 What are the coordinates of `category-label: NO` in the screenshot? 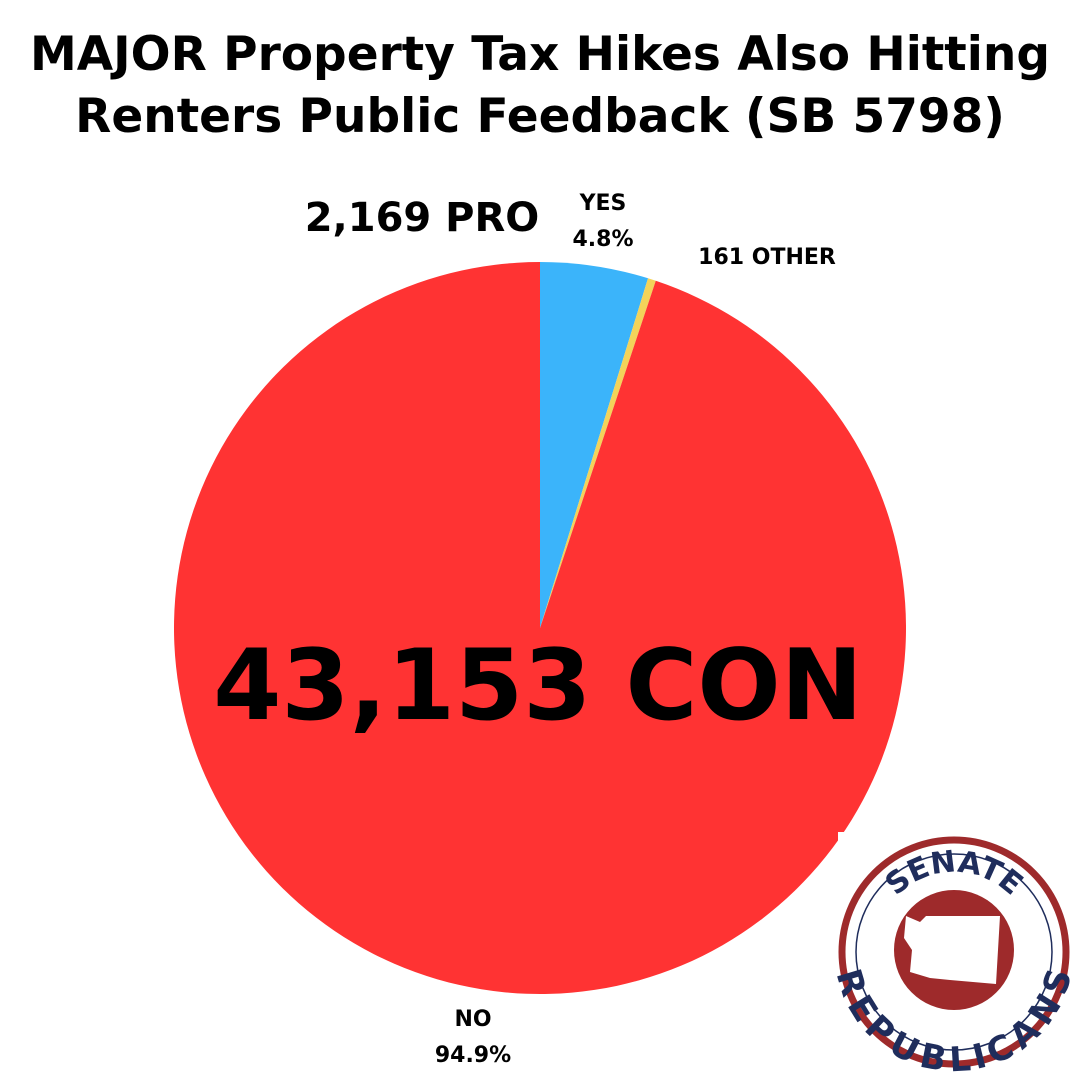 It's located at (472, 1019).